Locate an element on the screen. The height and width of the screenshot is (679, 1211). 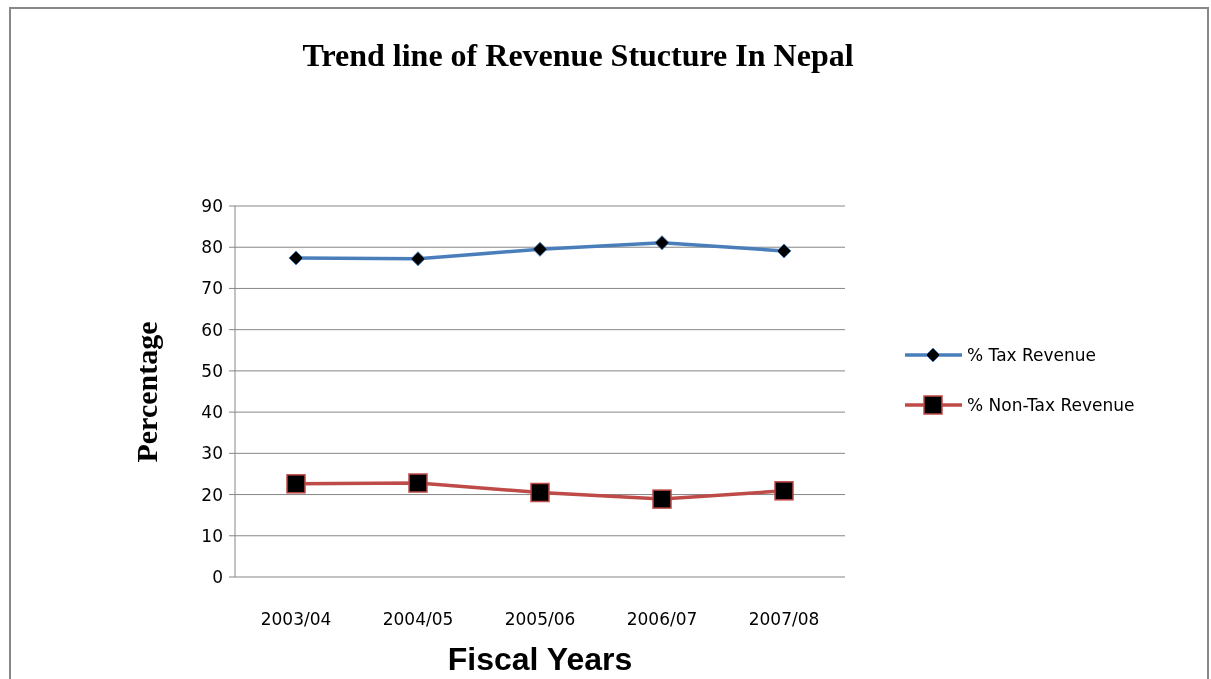
y-tick-label: 60 is located at coordinates (212, 329).